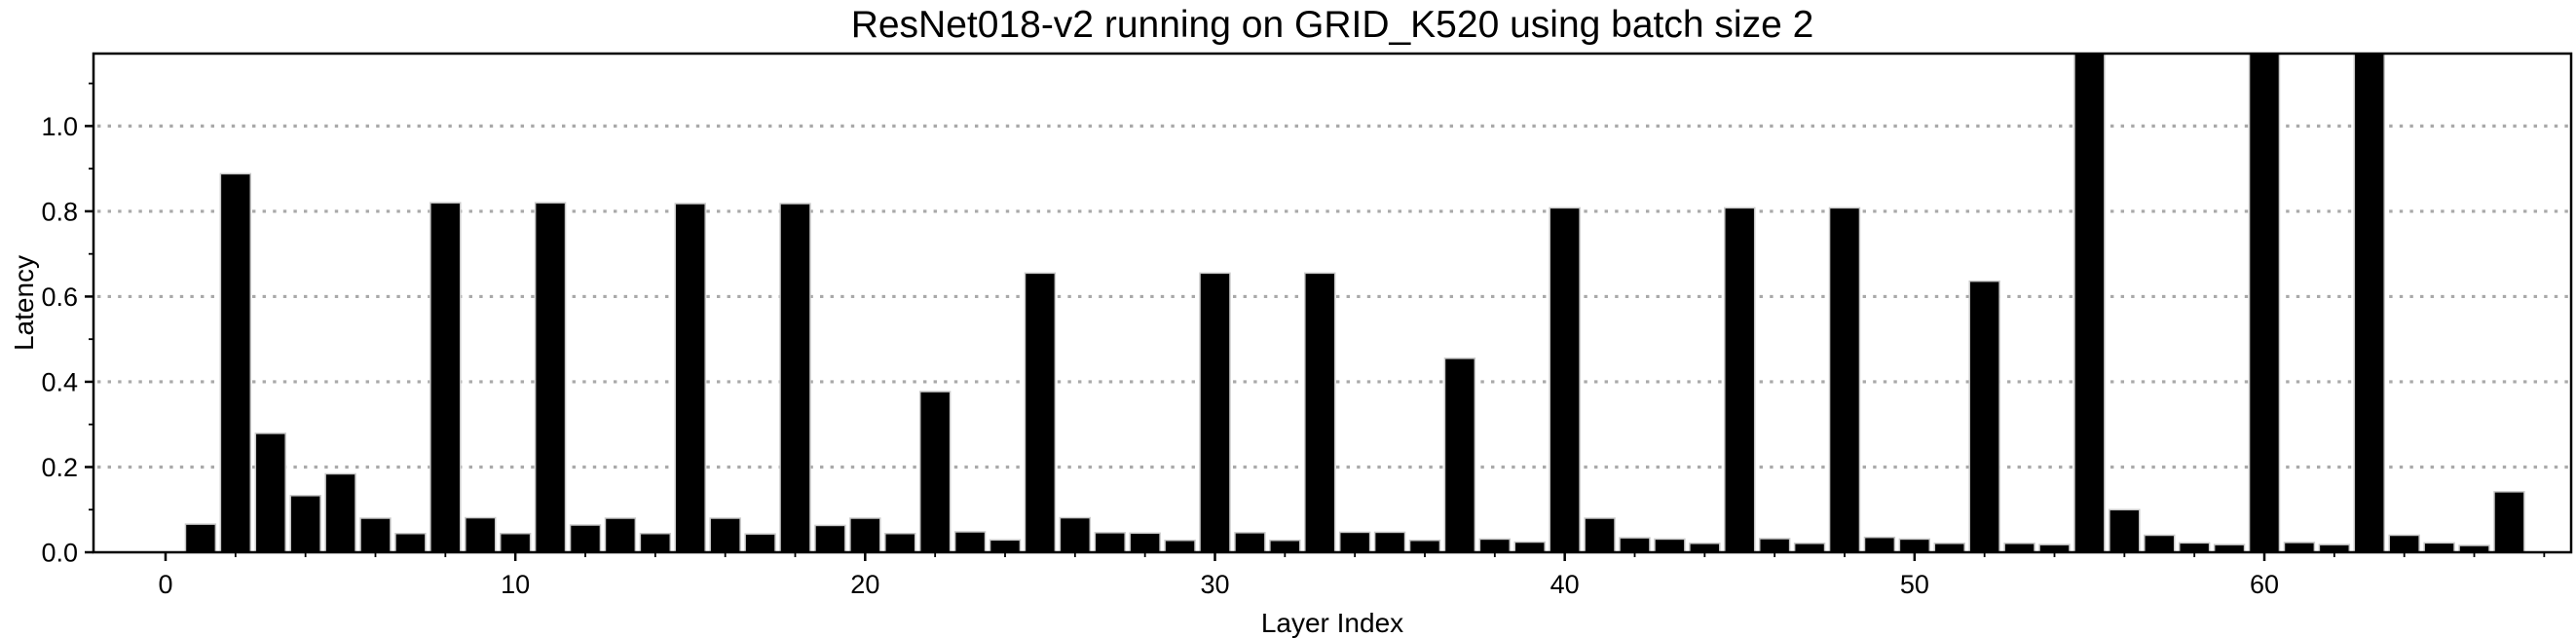  Describe the element at coordinates (1914, 585) in the screenshot. I see `x-tick-label: 50` at that location.